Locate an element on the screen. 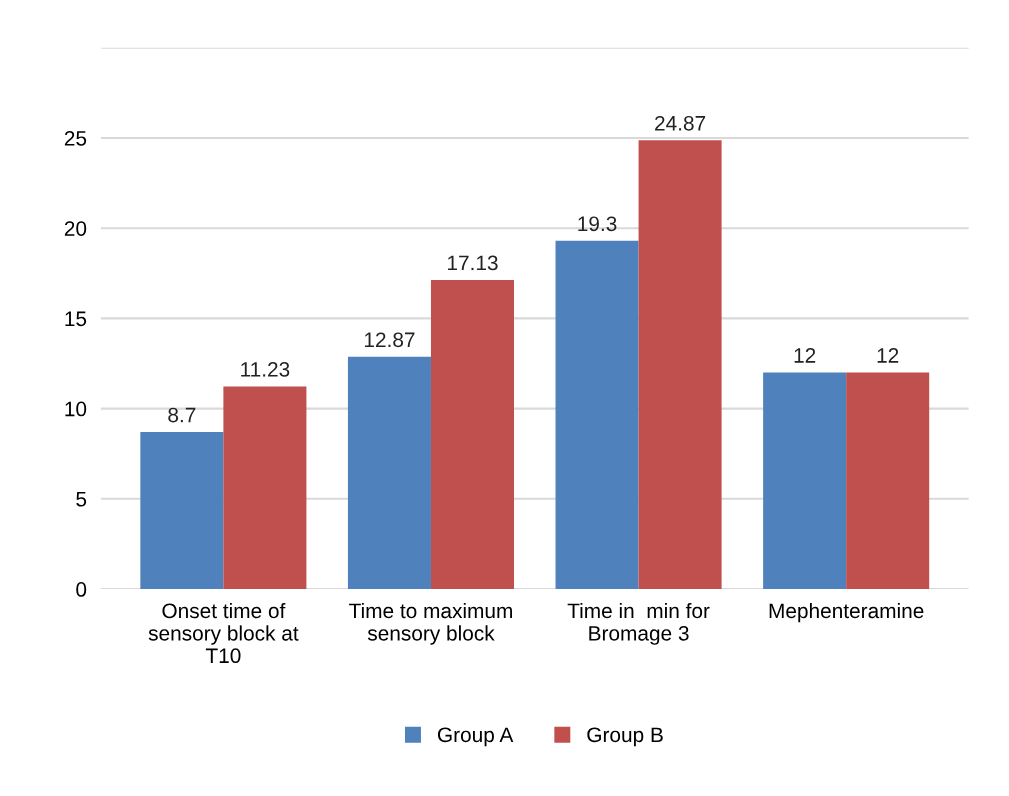 This screenshot has height=796, width=1009. y-tick-label: 20 is located at coordinates (75, 228).